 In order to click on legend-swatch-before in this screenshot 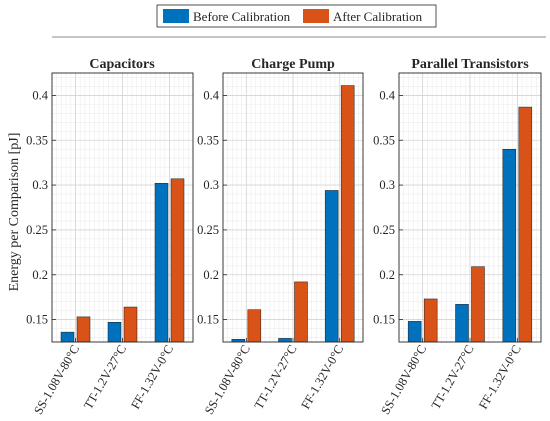, I will do `click(176, 16)`.